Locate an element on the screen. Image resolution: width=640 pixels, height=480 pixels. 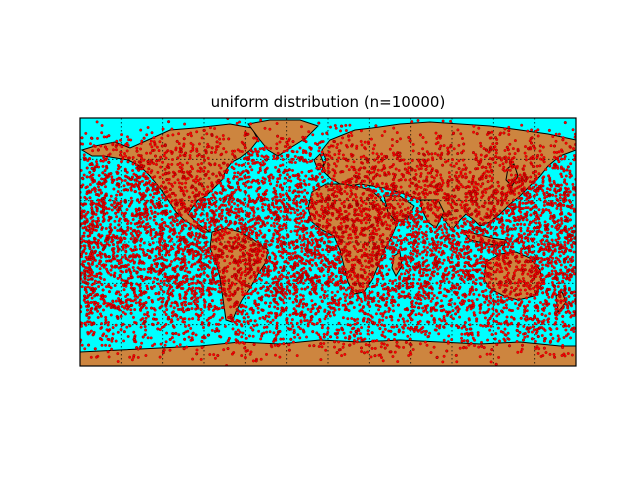
map-title: uniform distribution (n=10000) is located at coordinates (328, 102).